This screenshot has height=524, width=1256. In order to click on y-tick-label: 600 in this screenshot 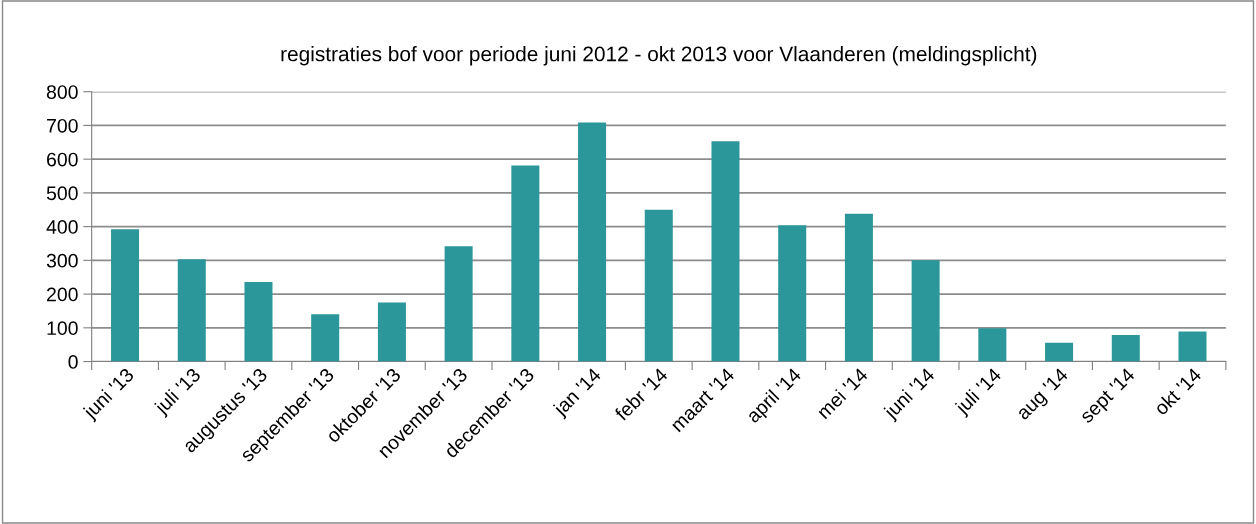, I will do `click(62, 159)`.